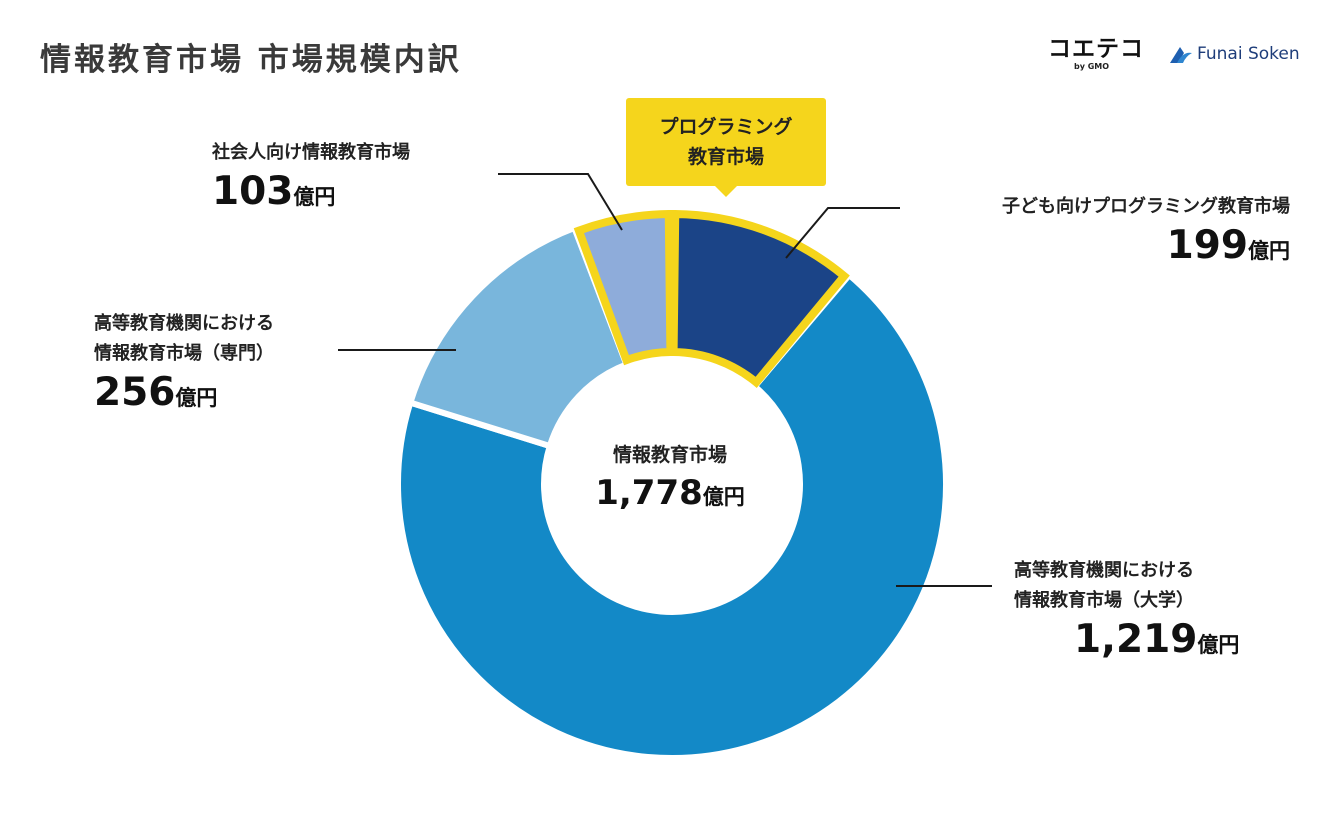 Image resolution: width=1344 pixels, height=822 pixels. Describe the element at coordinates (842, 233) in the screenshot. I see `leader-kids` at that location.